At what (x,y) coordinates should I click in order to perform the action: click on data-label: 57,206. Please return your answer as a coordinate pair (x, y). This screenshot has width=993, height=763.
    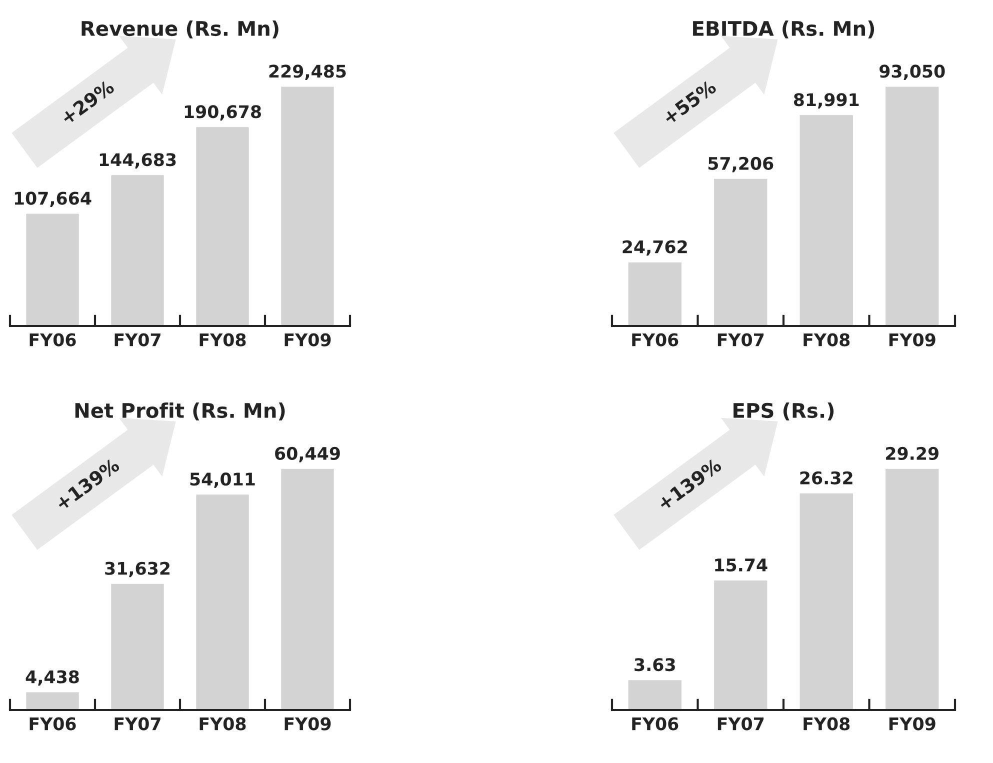
    Looking at the image, I should click on (741, 164).